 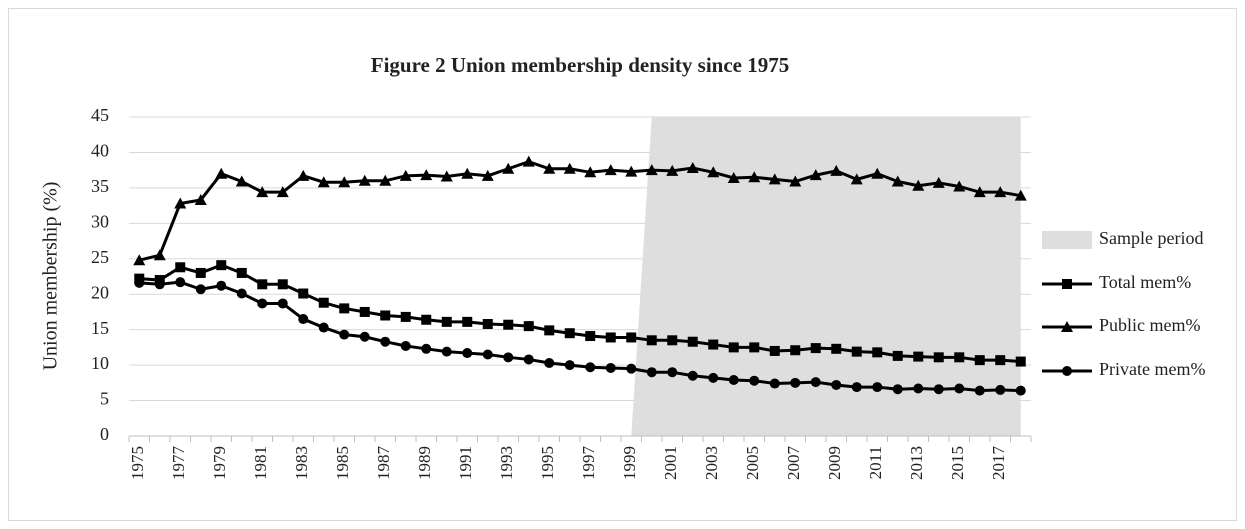 I want to click on x-tick-label: 1997, so click(x=588, y=463).